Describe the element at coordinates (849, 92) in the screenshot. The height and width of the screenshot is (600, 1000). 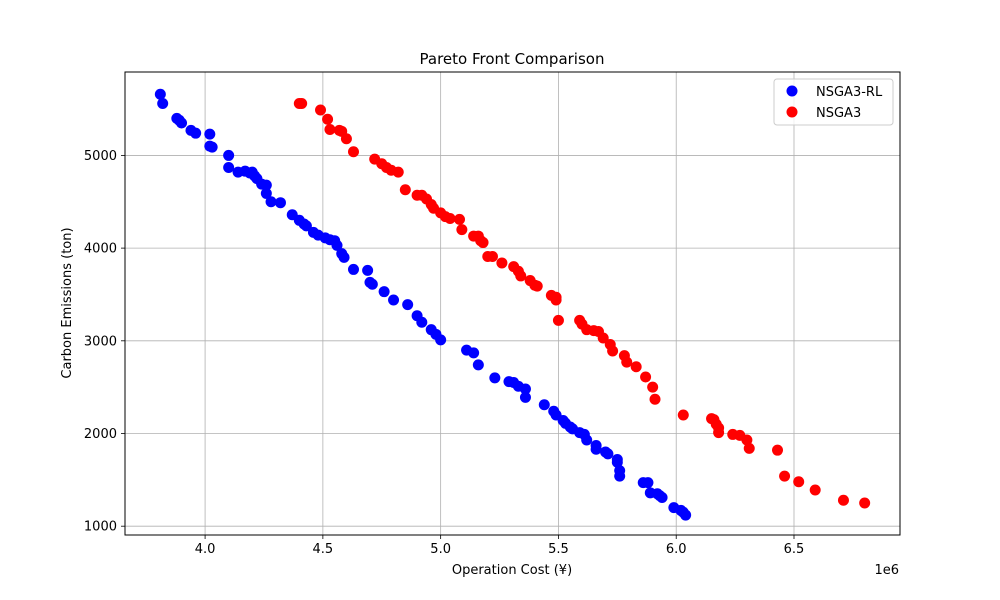
I see `legend-label-nsga3-rl: NSGA3-RL` at that location.